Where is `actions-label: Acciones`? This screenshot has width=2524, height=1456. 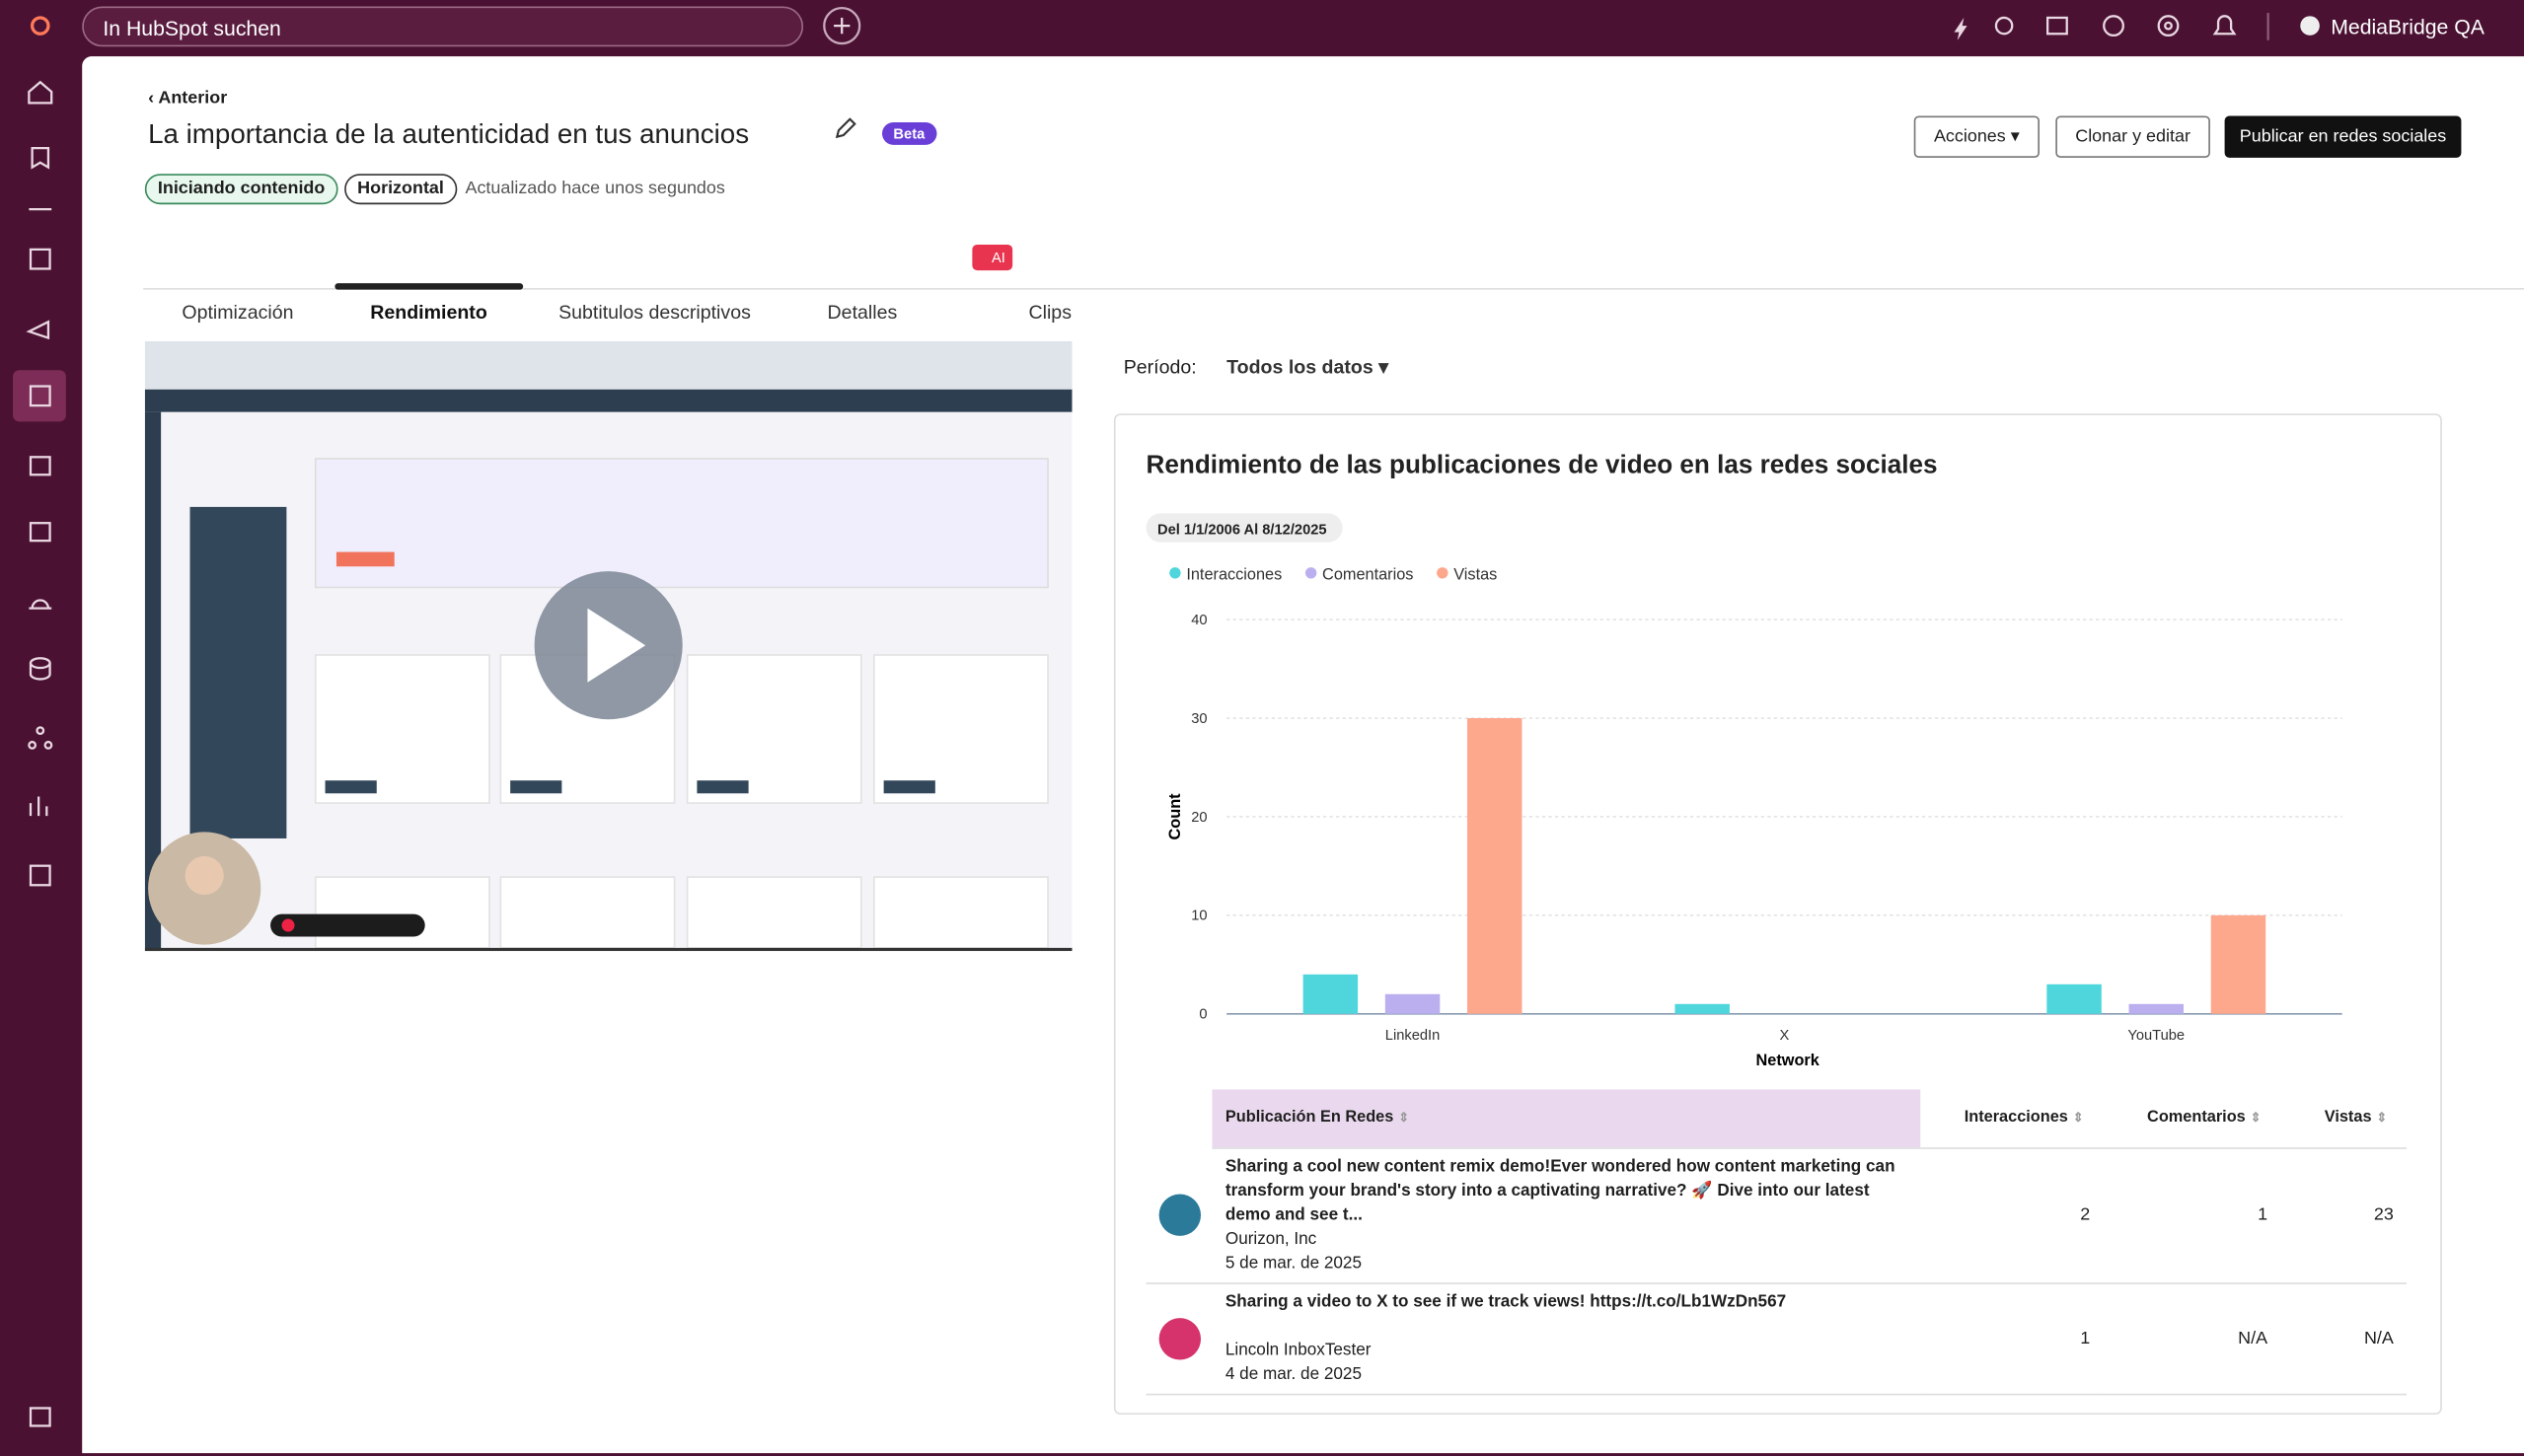 actions-label: Acciones is located at coordinates (1970, 136).